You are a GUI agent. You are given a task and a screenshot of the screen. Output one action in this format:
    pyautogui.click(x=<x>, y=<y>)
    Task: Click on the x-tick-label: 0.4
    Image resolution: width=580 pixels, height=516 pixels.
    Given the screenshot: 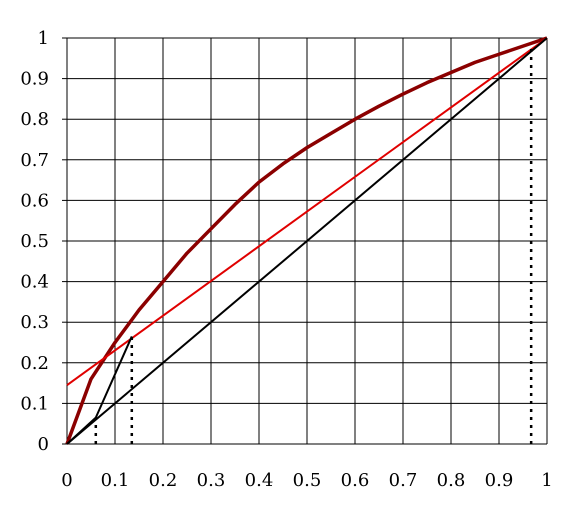 What is the action you would take?
    pyautogui.click(x=259, y=480)
    